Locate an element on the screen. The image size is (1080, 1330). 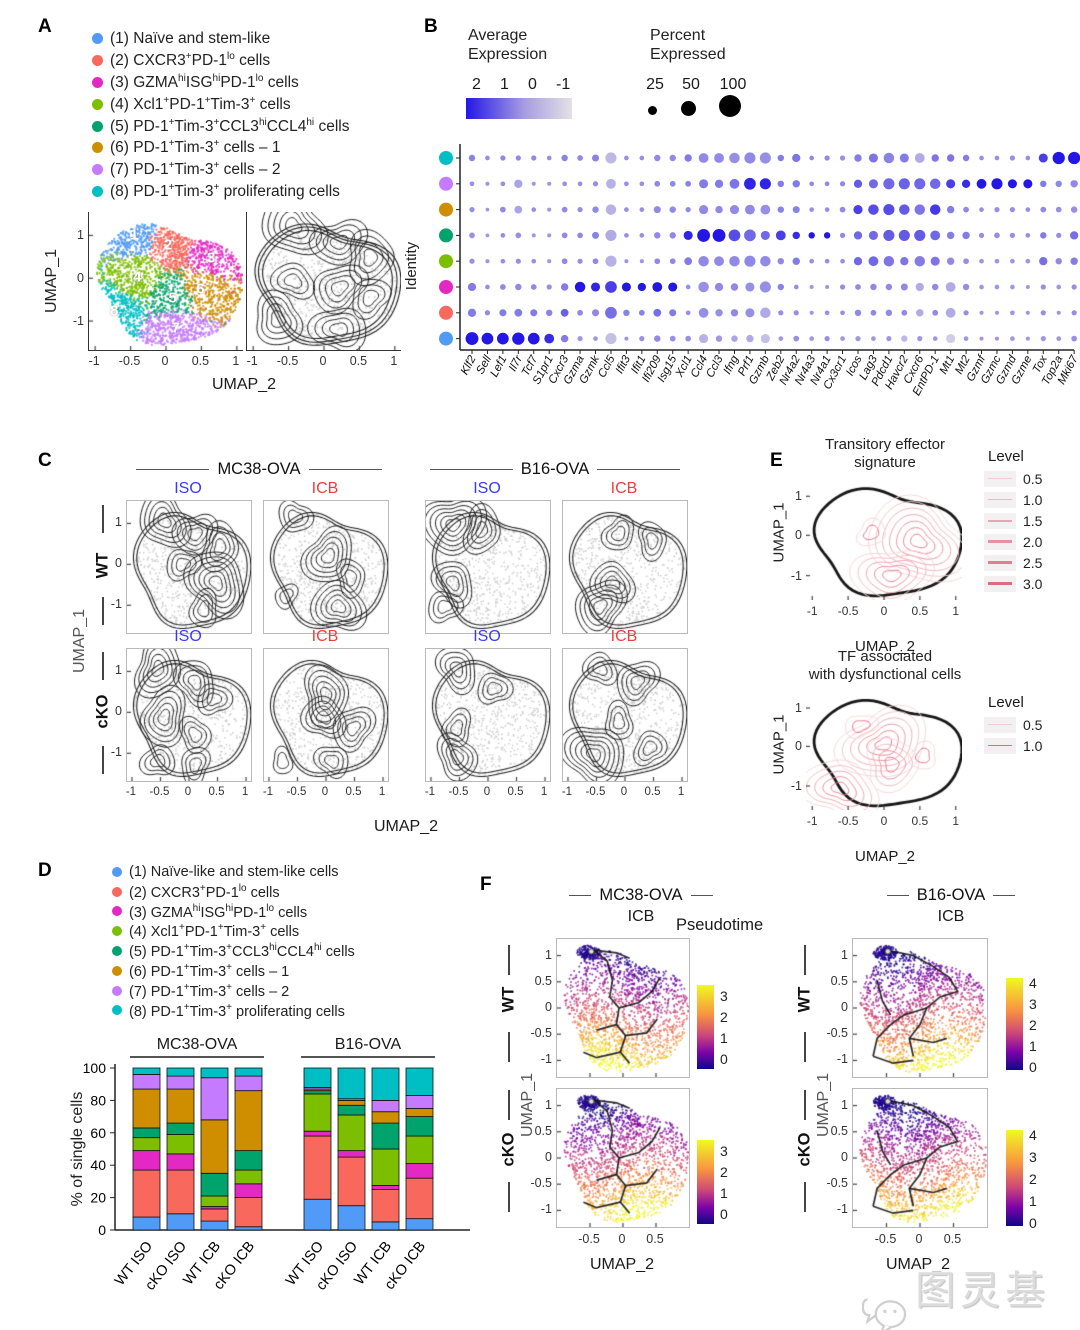
c-x-axis-label: UMAP_2 is located at coordinates (406, 826).